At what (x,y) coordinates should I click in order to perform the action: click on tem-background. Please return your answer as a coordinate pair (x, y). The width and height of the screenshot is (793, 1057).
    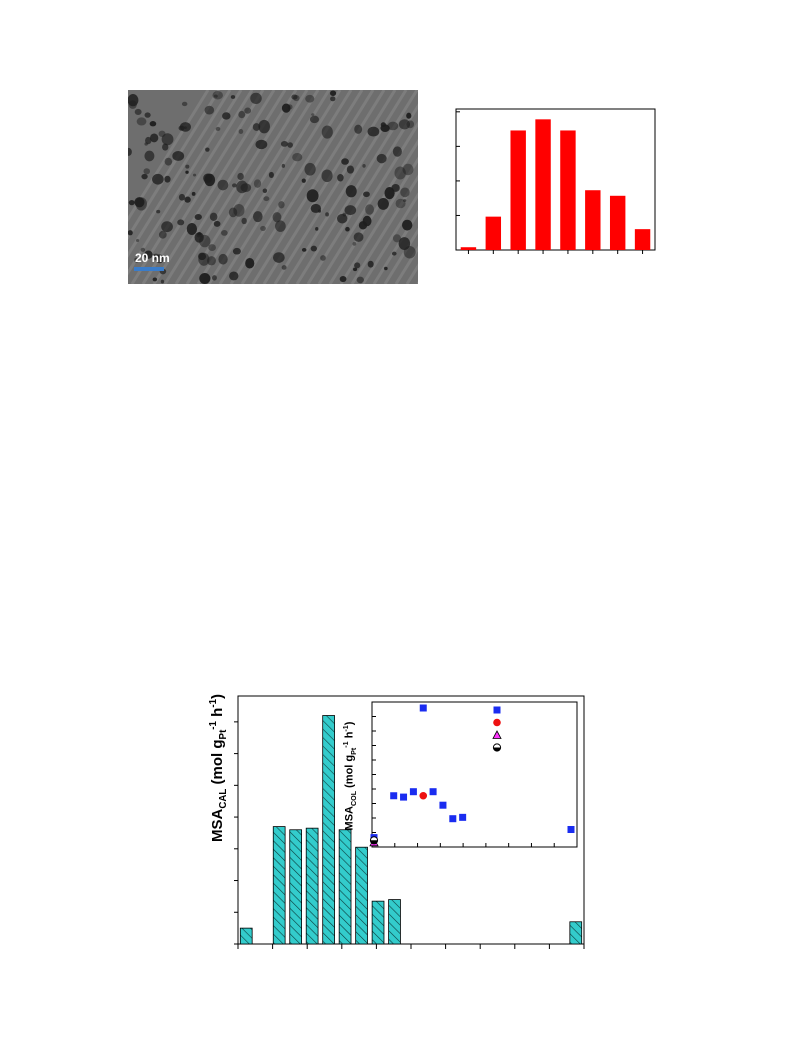
    Looking at the image, I should click on (273, 187).